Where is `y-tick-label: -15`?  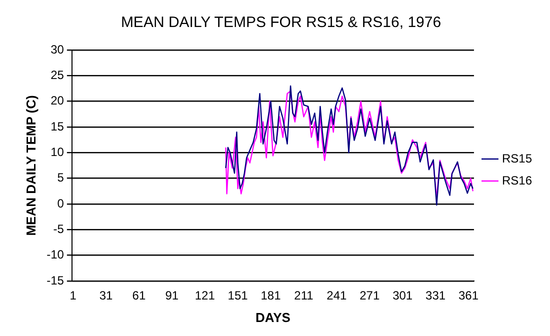
y-tick-label: -15 is located at coordinates (55, 280).